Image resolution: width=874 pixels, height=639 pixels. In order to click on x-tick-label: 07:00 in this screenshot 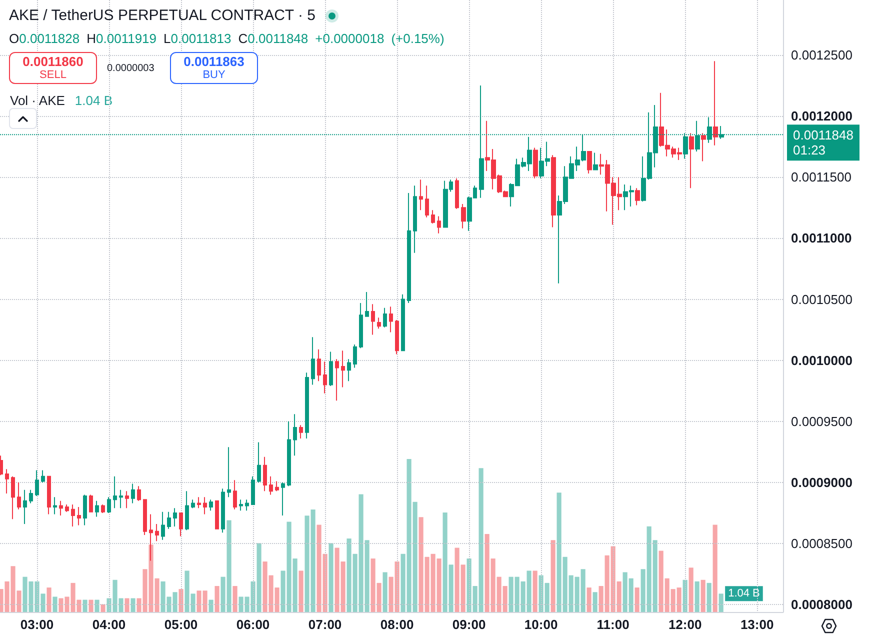, I will do `click(325, 624)`.